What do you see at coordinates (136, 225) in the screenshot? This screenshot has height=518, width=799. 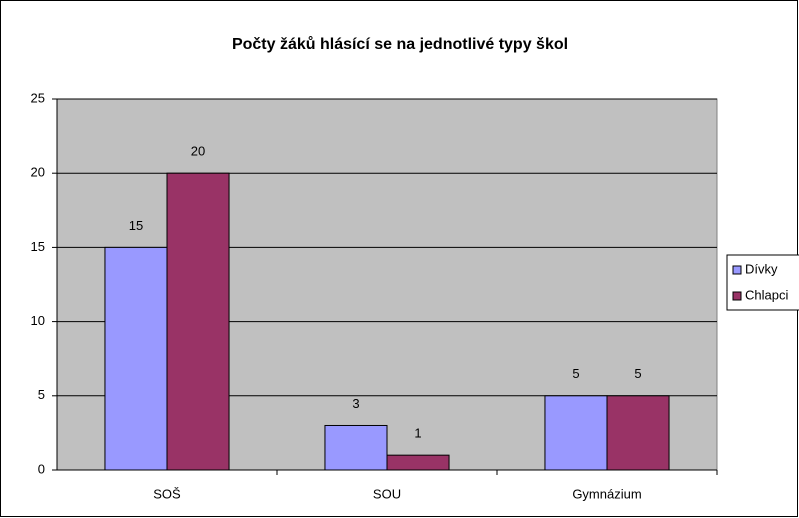 I see `data-label: 15` at bounding box center [136, 225].